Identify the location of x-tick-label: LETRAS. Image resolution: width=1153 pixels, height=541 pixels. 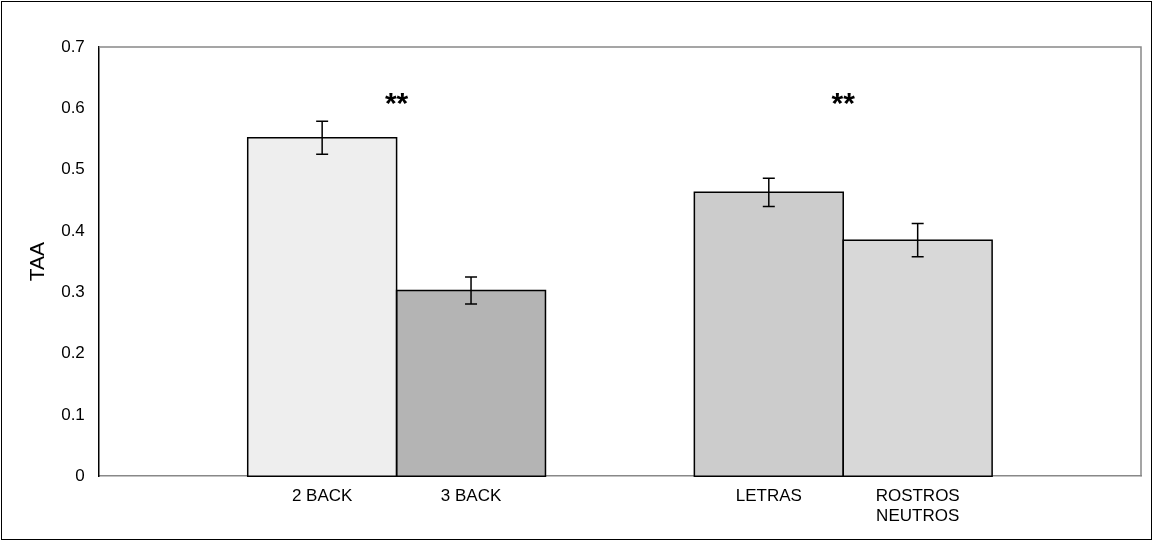
(768, 496).